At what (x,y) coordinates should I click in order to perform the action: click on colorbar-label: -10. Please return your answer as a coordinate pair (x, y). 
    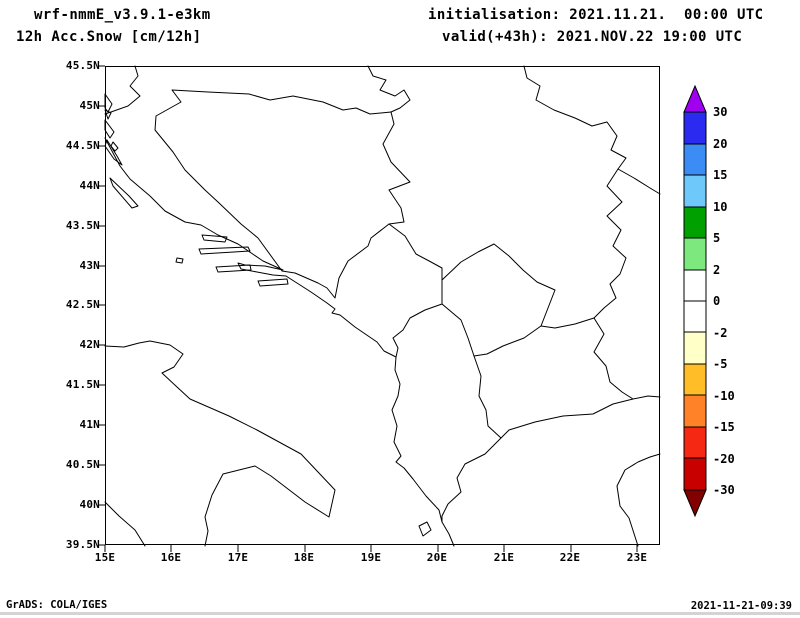
    Looking at the image, I should click on (724, 396).